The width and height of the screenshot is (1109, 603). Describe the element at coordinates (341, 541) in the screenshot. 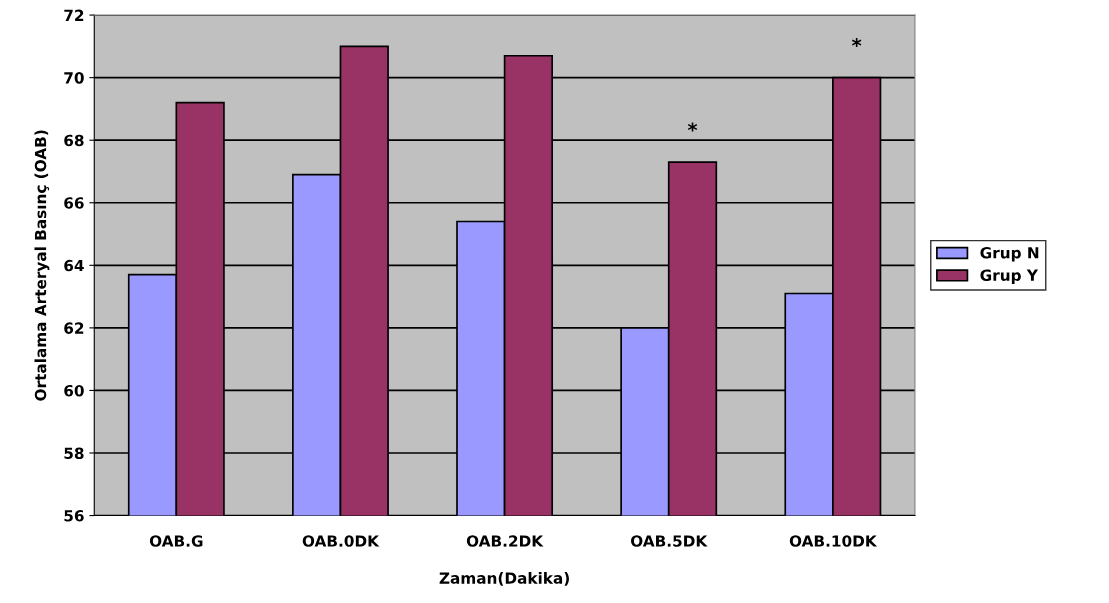

I see `x-tick-label: OAB.0DK` at that location.